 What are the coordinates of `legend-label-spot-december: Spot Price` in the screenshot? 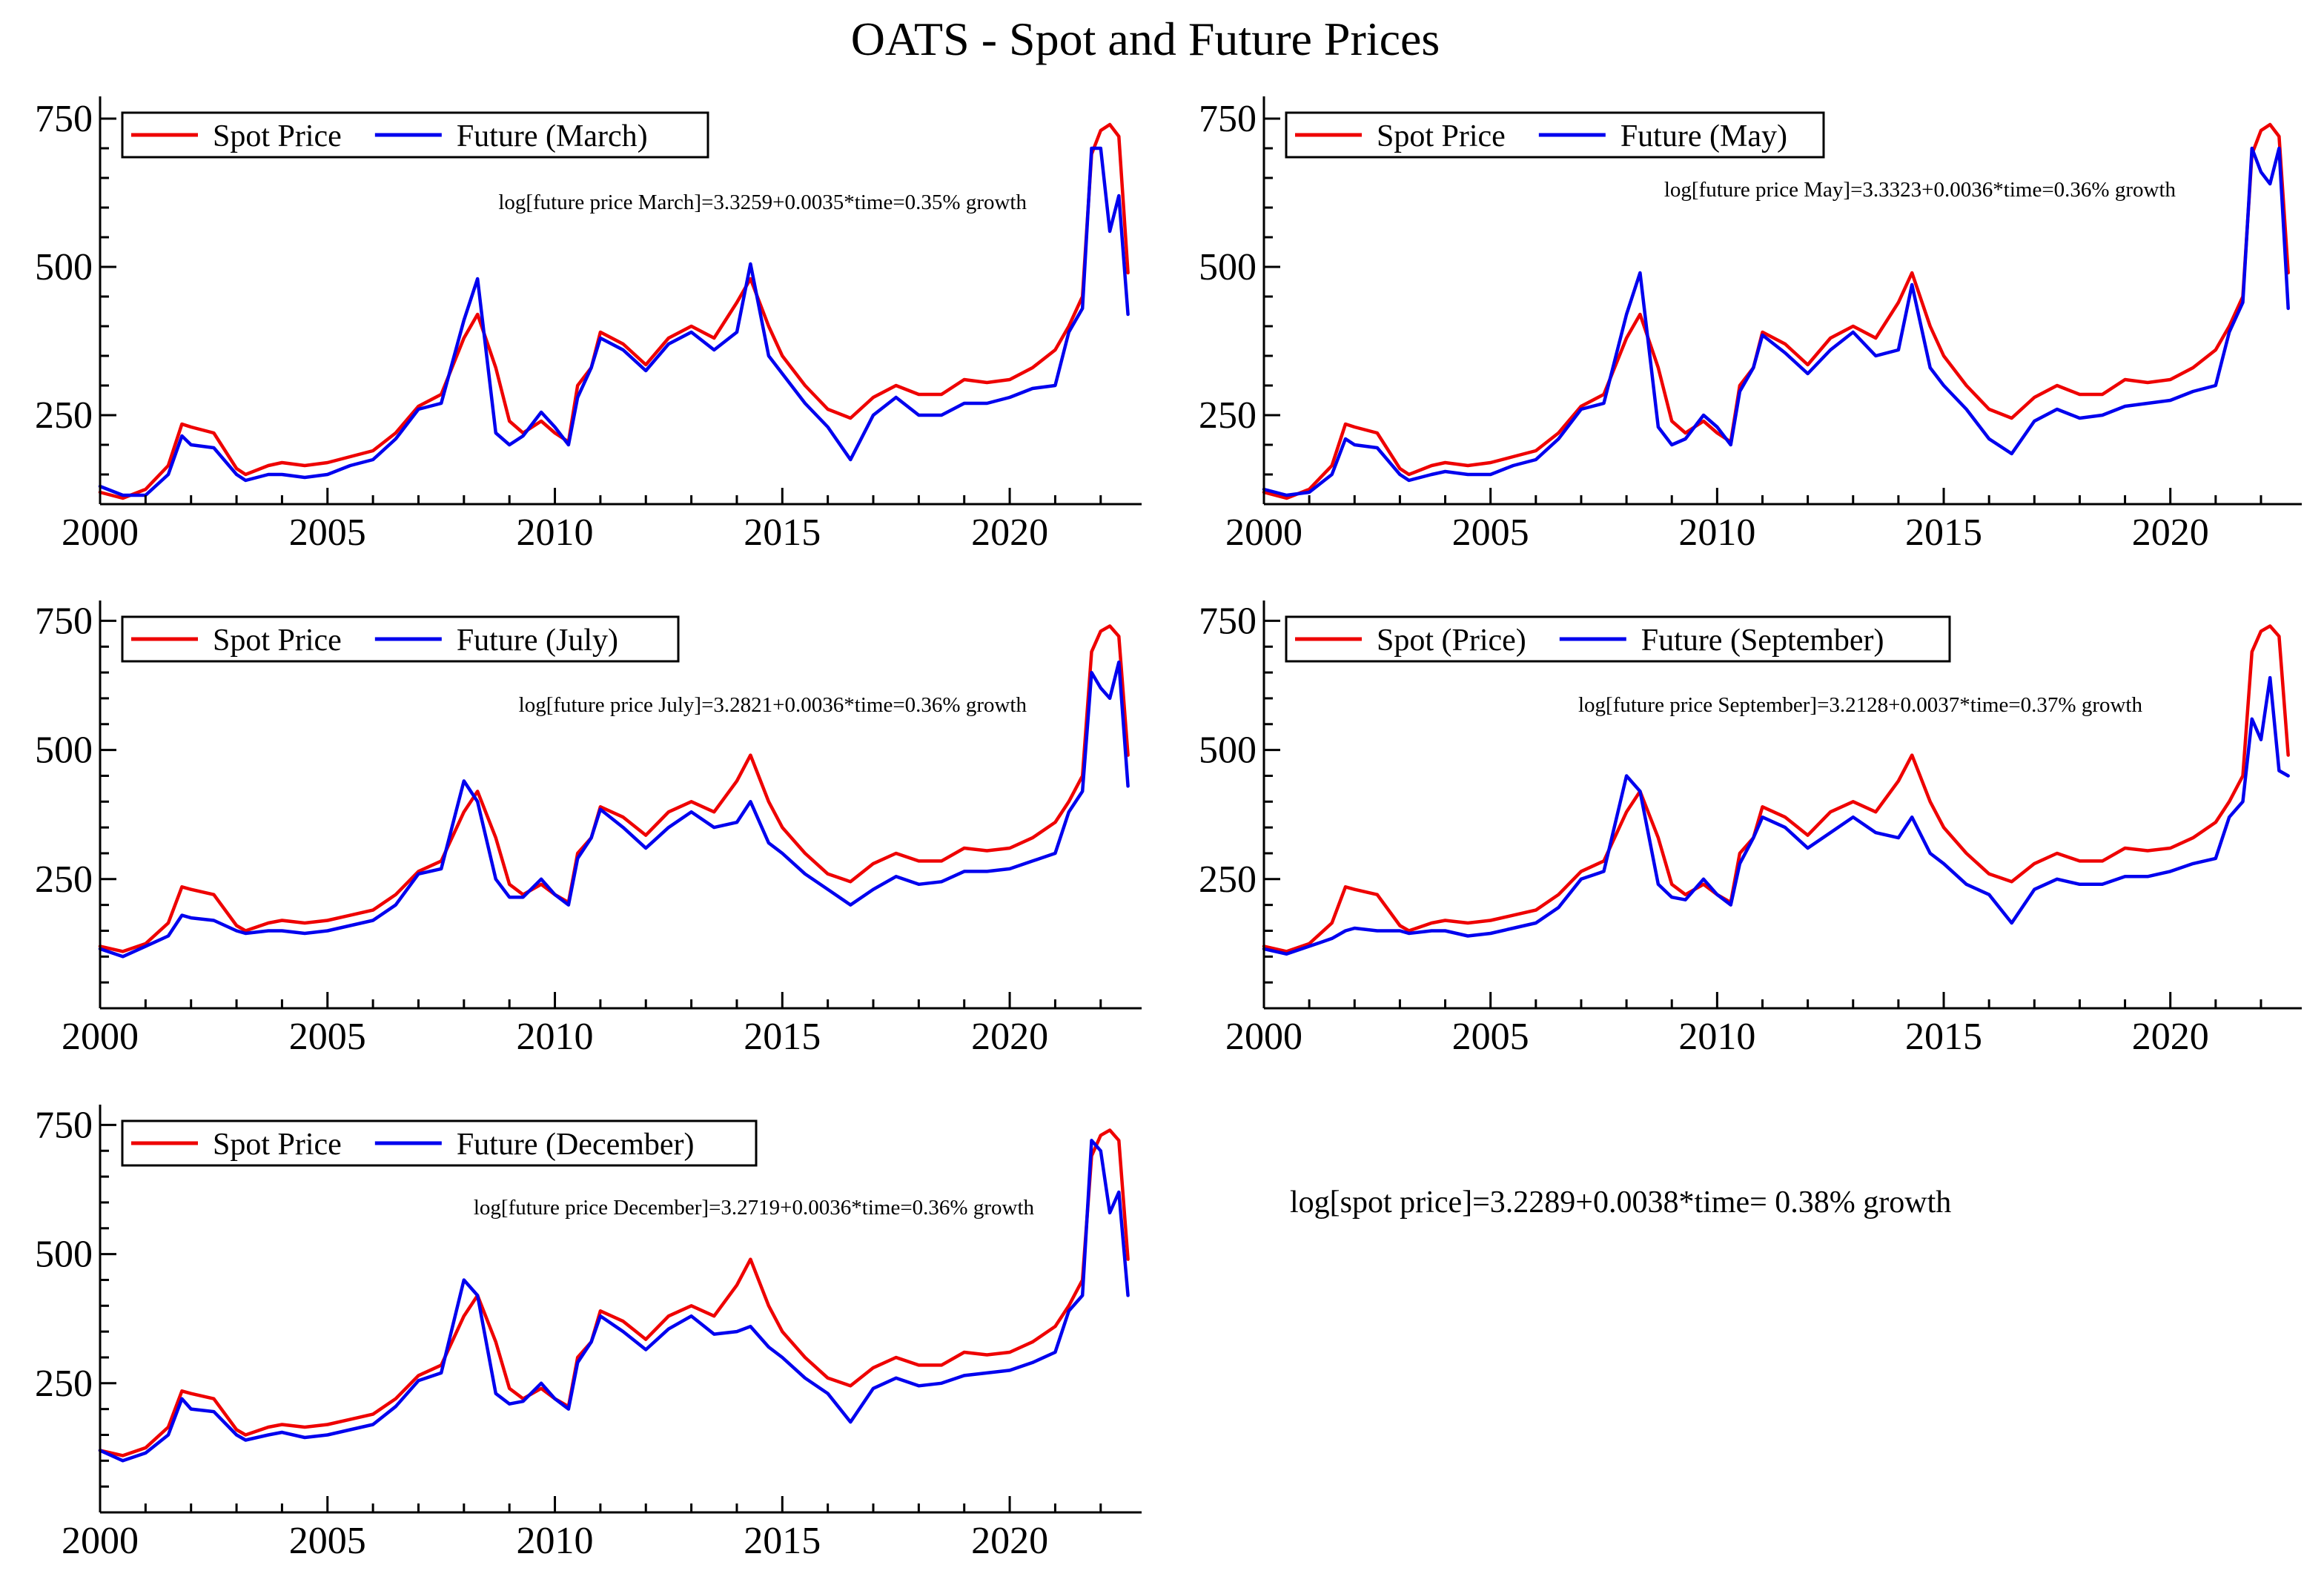 It's located at (277, 1145).